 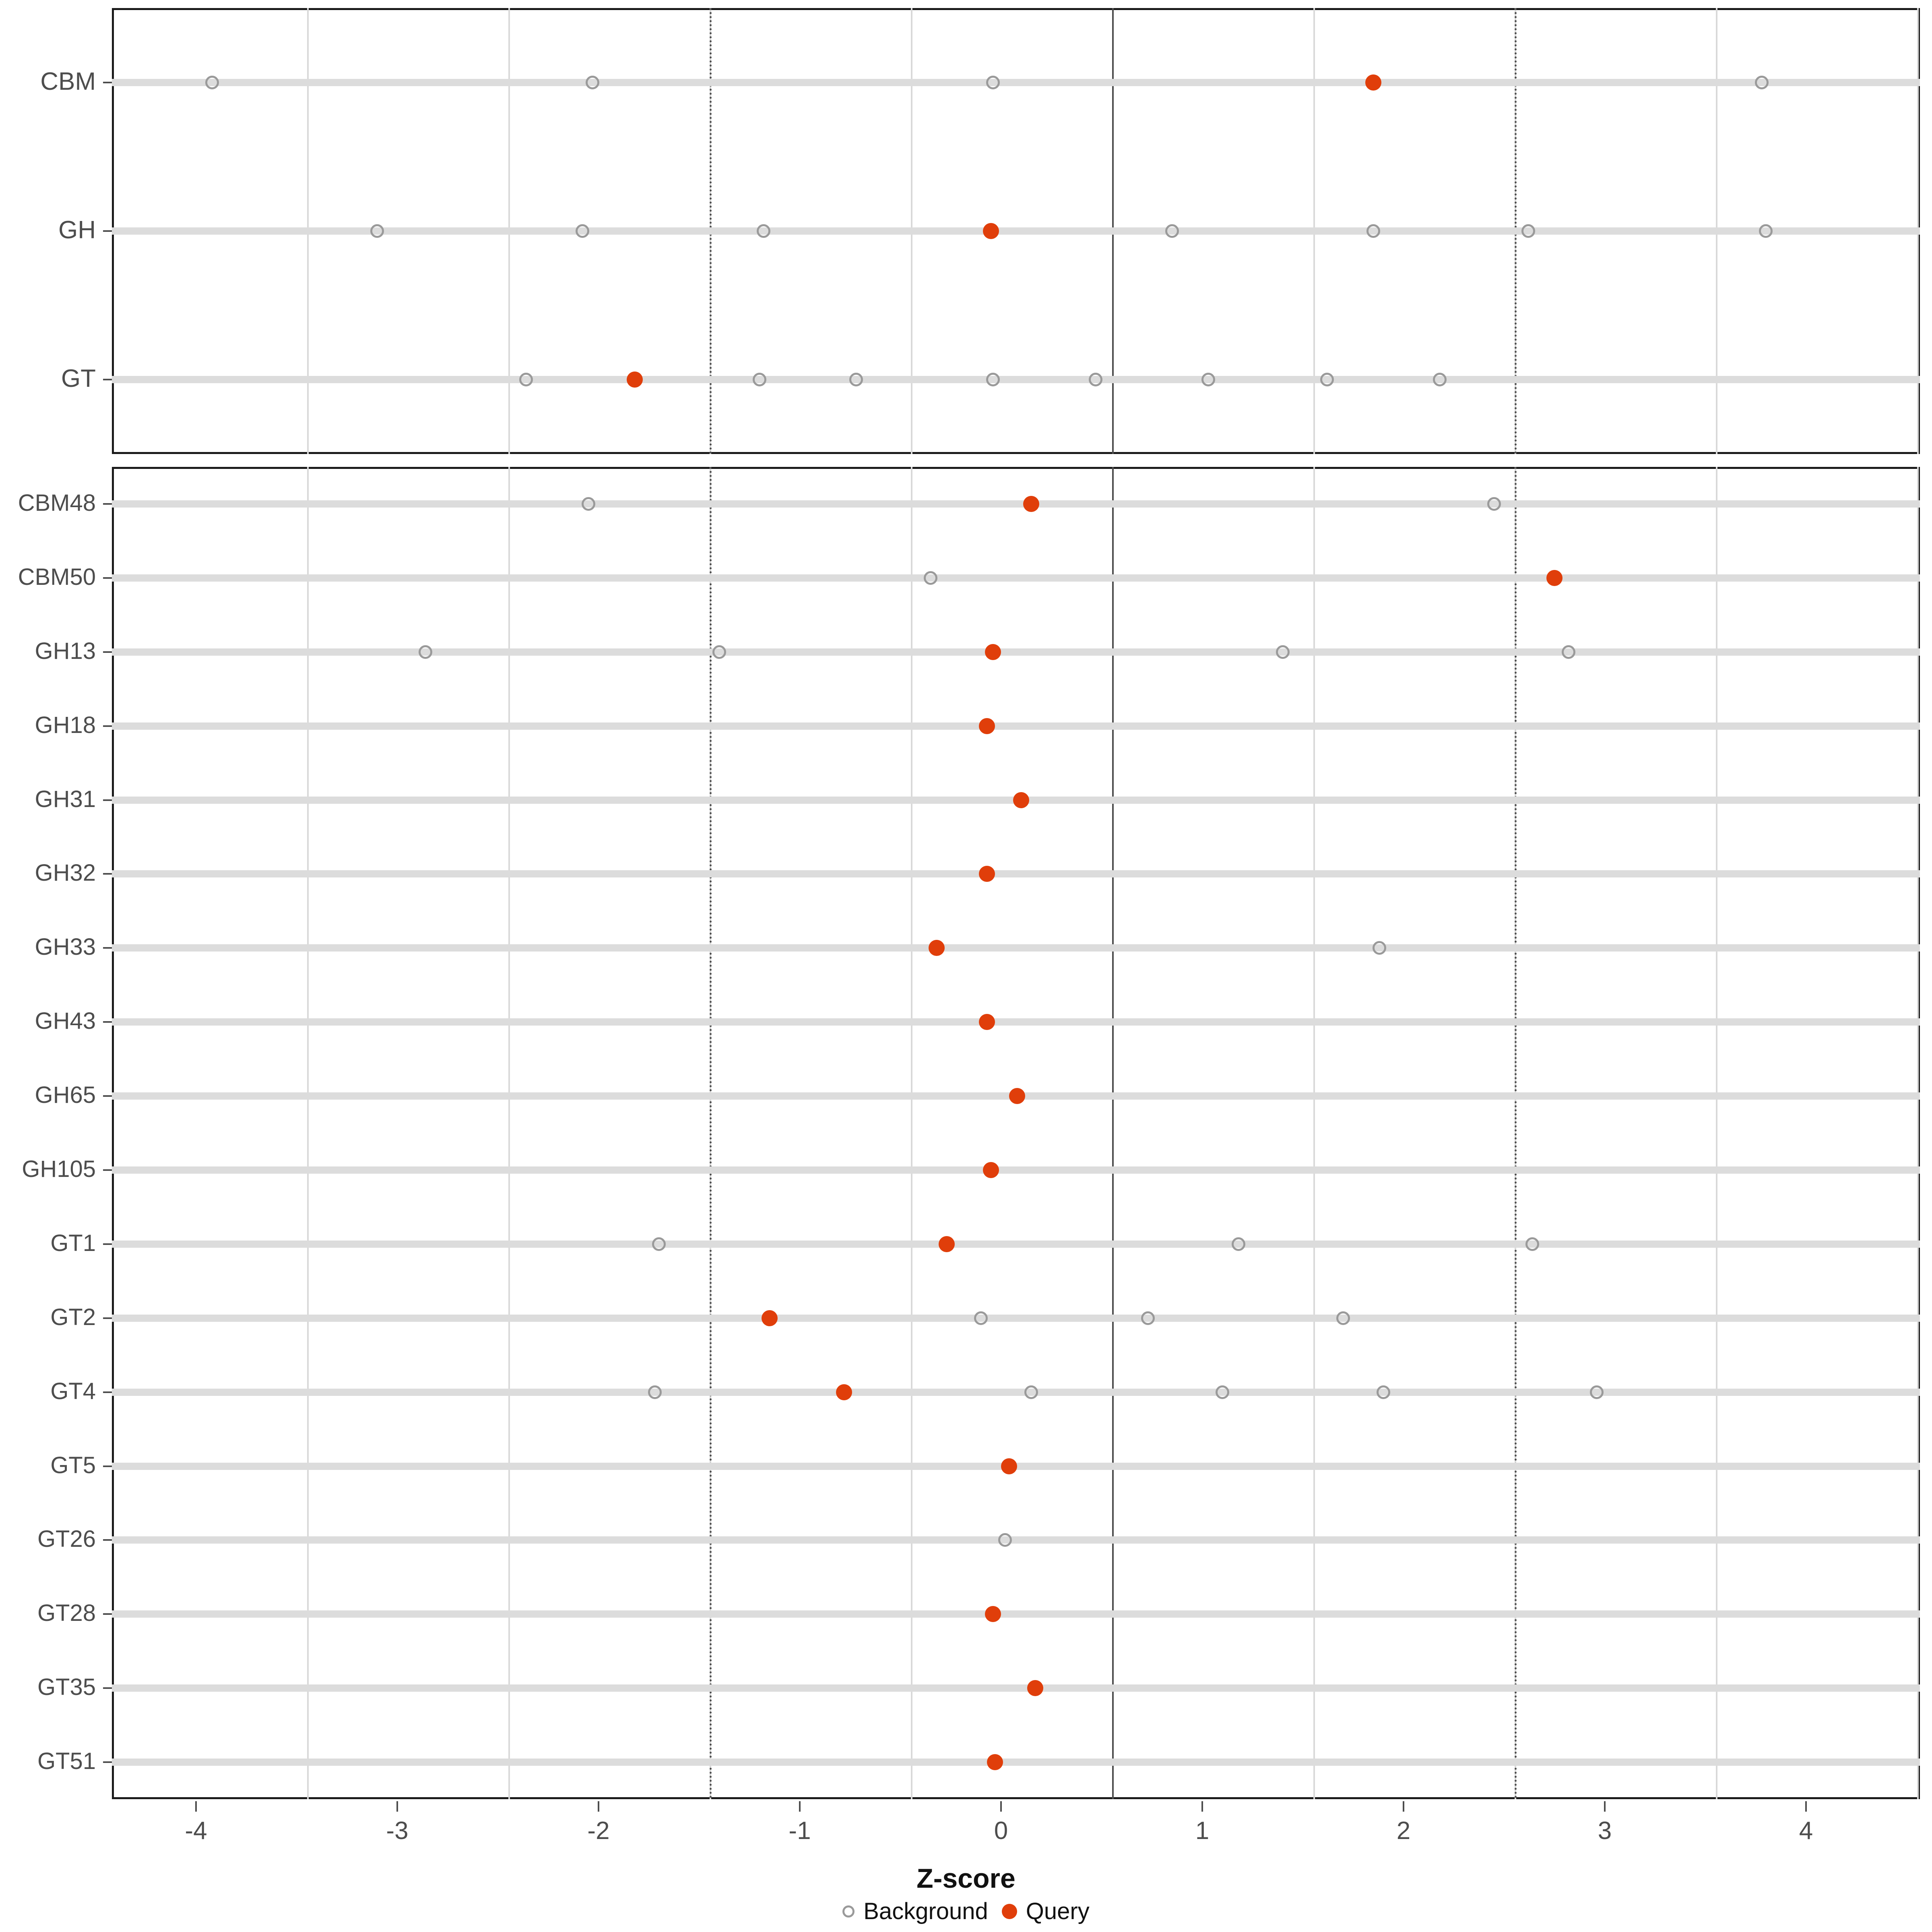 I want to click on y-tick-GH43, so click(x=107, y=1022).